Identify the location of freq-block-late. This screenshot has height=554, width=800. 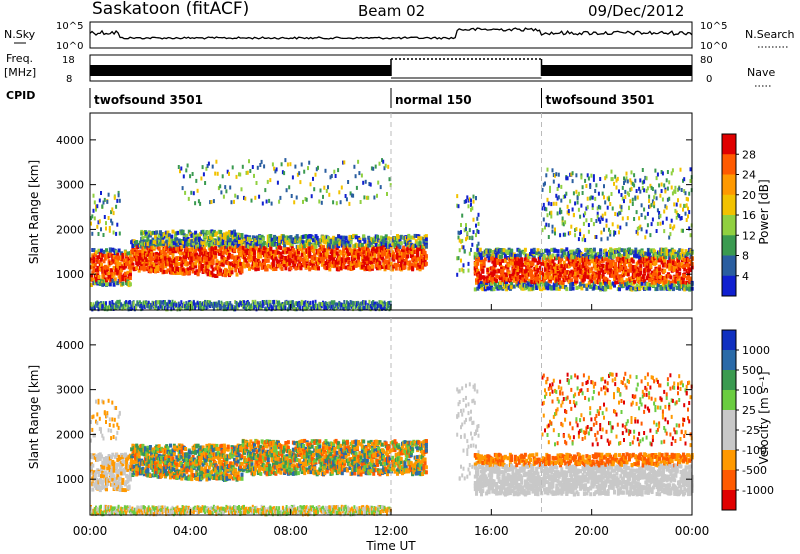
(616, 70).